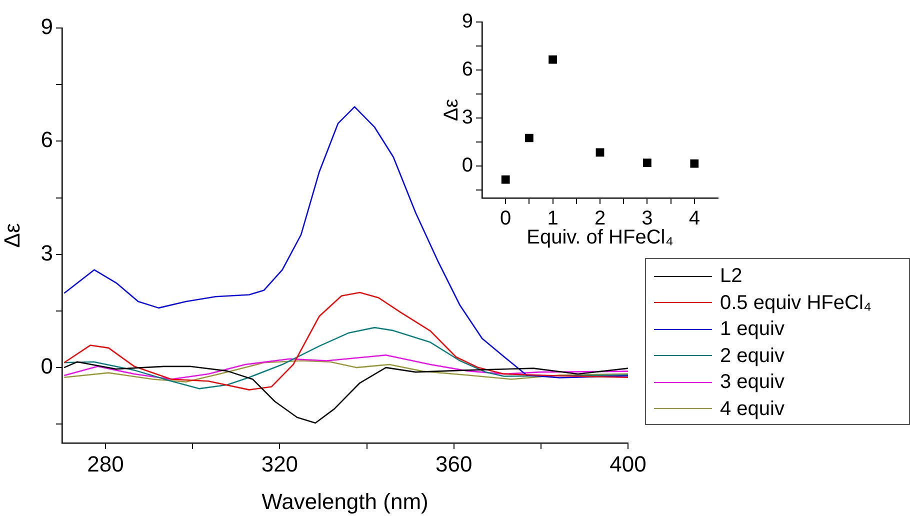  Describe the element at coordinates (694, 219) in the screenshot. I see `x-tick-label: 4` at that location.